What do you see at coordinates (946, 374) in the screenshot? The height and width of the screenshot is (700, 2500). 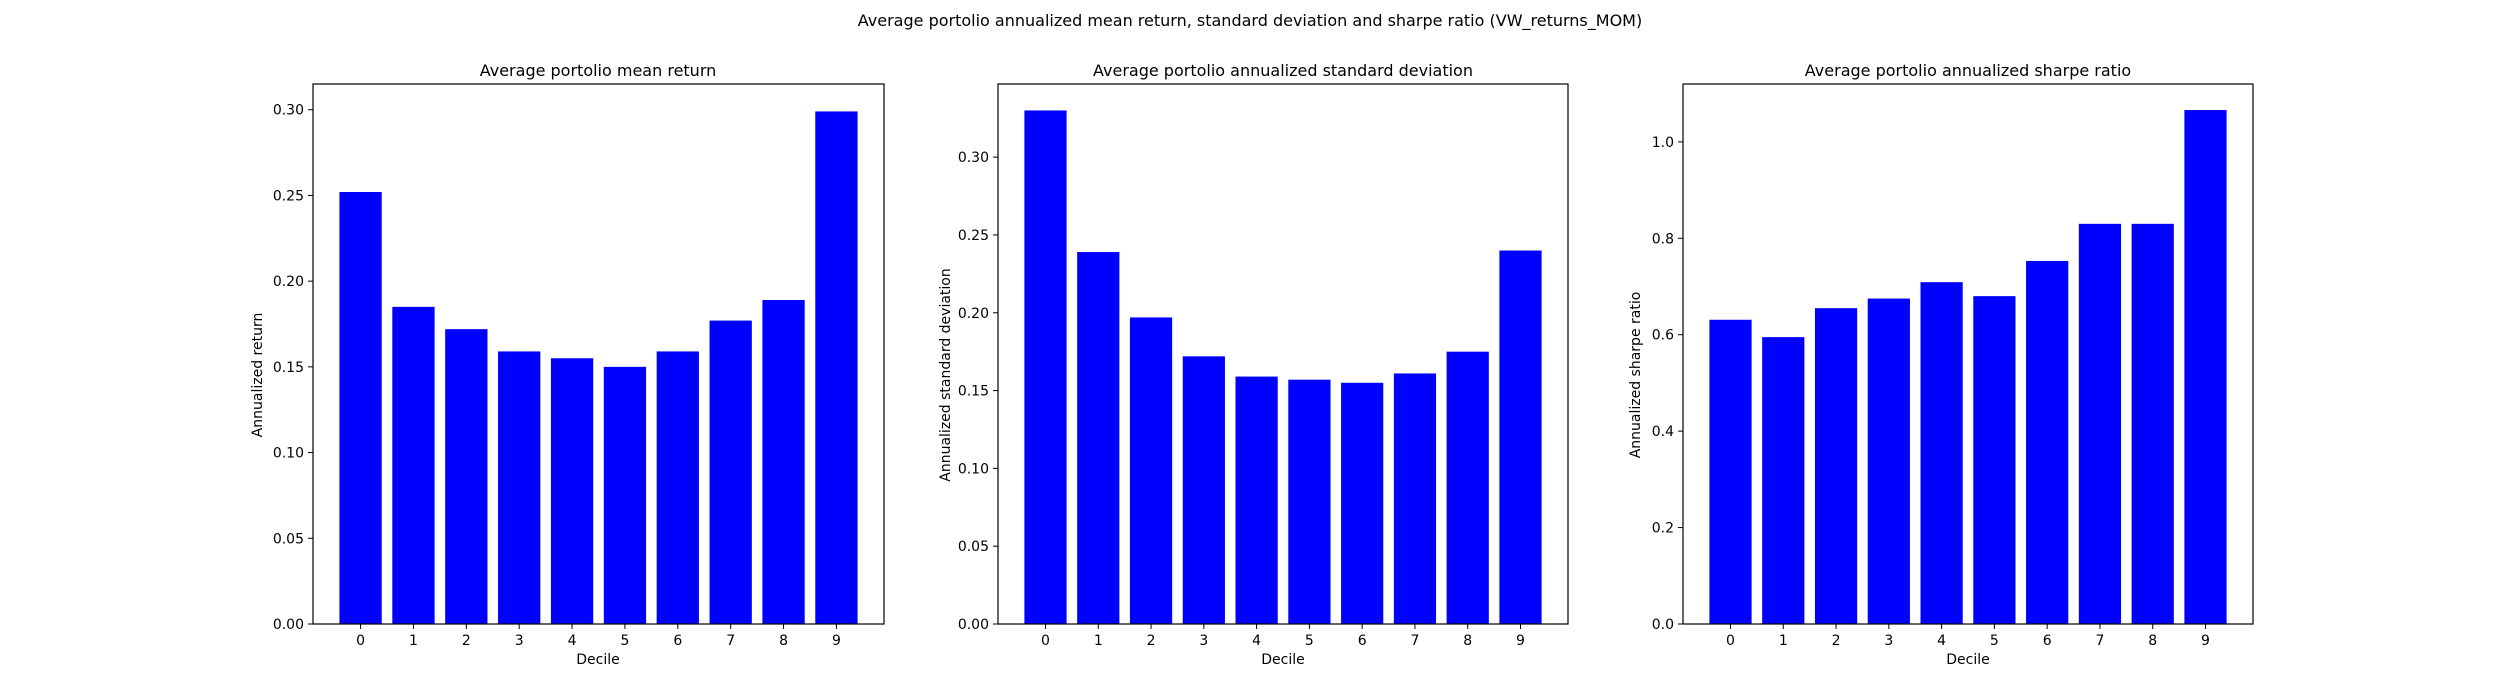 I see `y-axis-label: Annualized standard deviation` at bounding box center [946, 374].